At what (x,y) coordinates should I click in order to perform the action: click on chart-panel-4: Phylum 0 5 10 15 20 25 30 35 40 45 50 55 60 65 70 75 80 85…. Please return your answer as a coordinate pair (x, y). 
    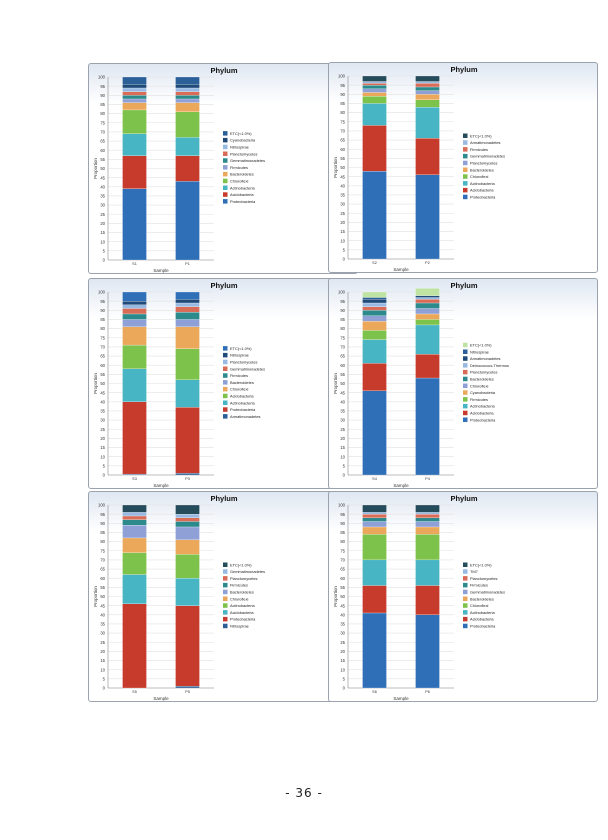
    Looking at the image, I should click on (463, 383).